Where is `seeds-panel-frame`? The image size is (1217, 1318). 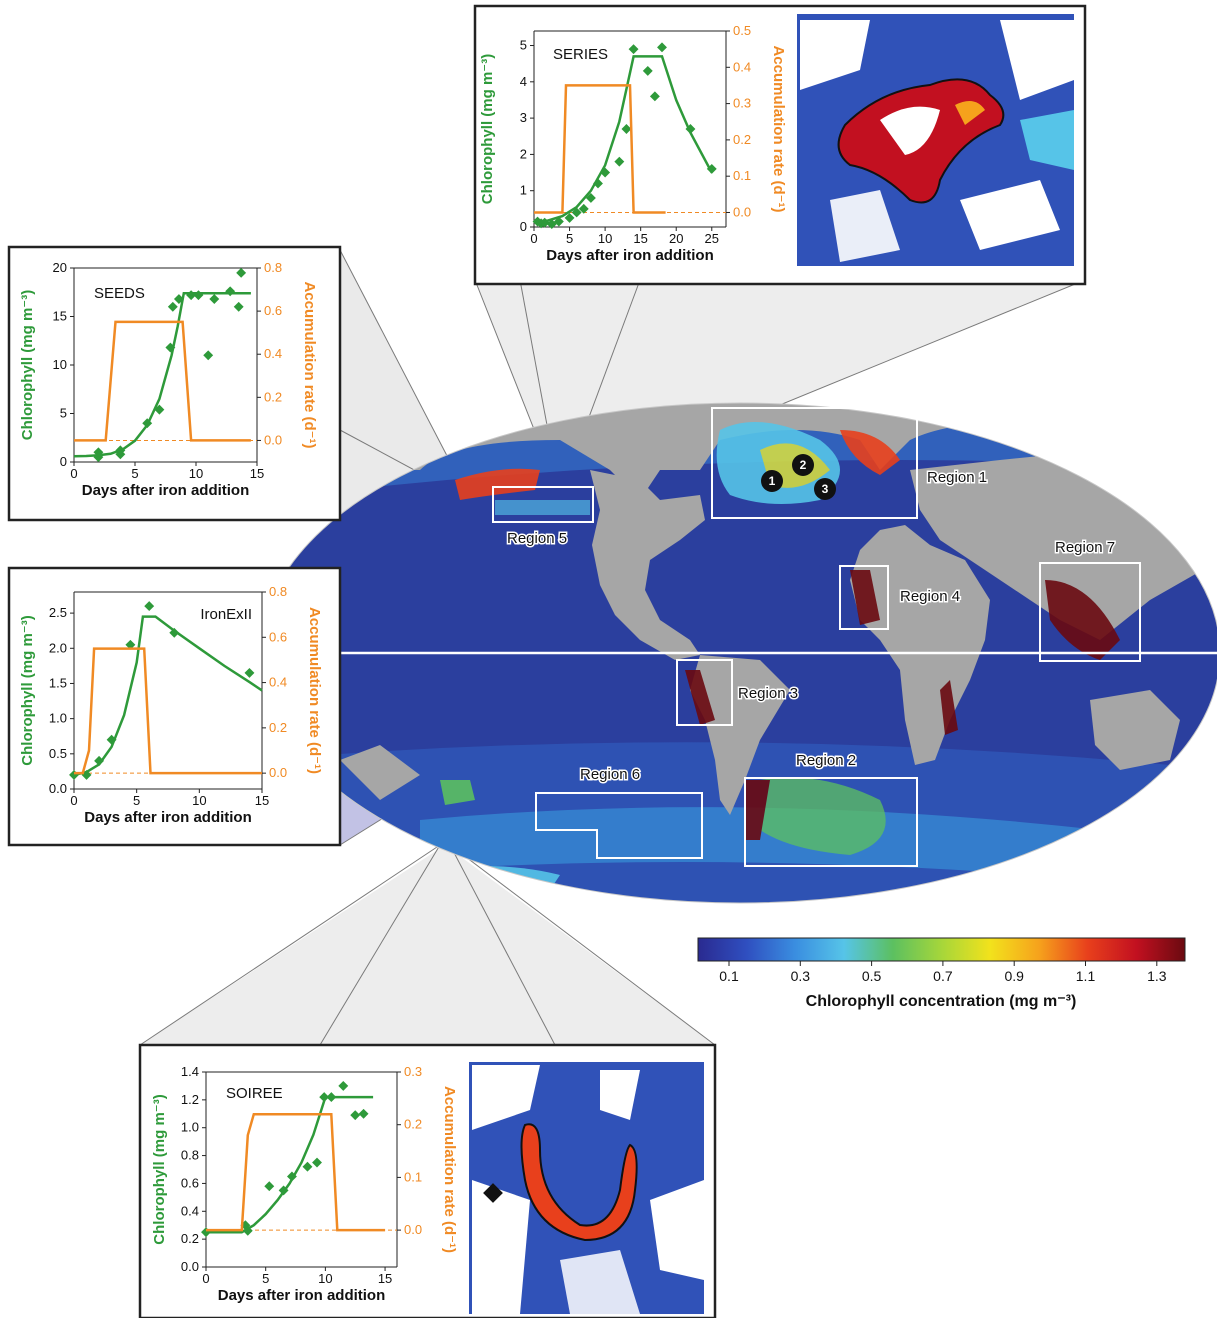 seeds-panel-frame is located at coordinates (174, 383).